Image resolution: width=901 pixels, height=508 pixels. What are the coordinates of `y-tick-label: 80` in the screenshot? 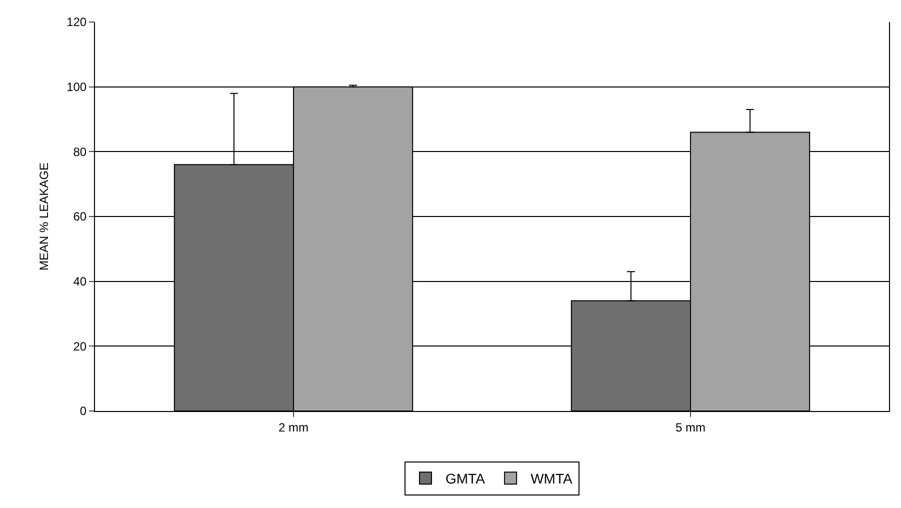 It's located at (80, 151).